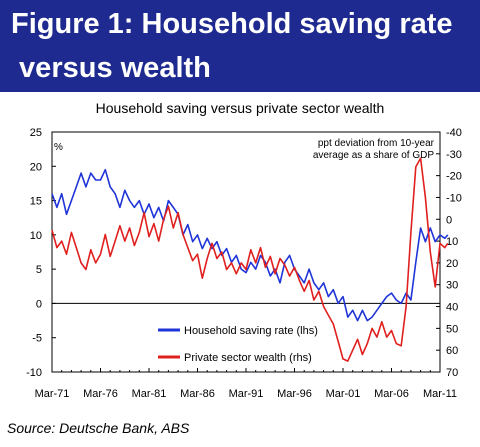 This screenshot has height=447, width=480. I want to click on left-axis-tick-label: 25, so click(36, 133).